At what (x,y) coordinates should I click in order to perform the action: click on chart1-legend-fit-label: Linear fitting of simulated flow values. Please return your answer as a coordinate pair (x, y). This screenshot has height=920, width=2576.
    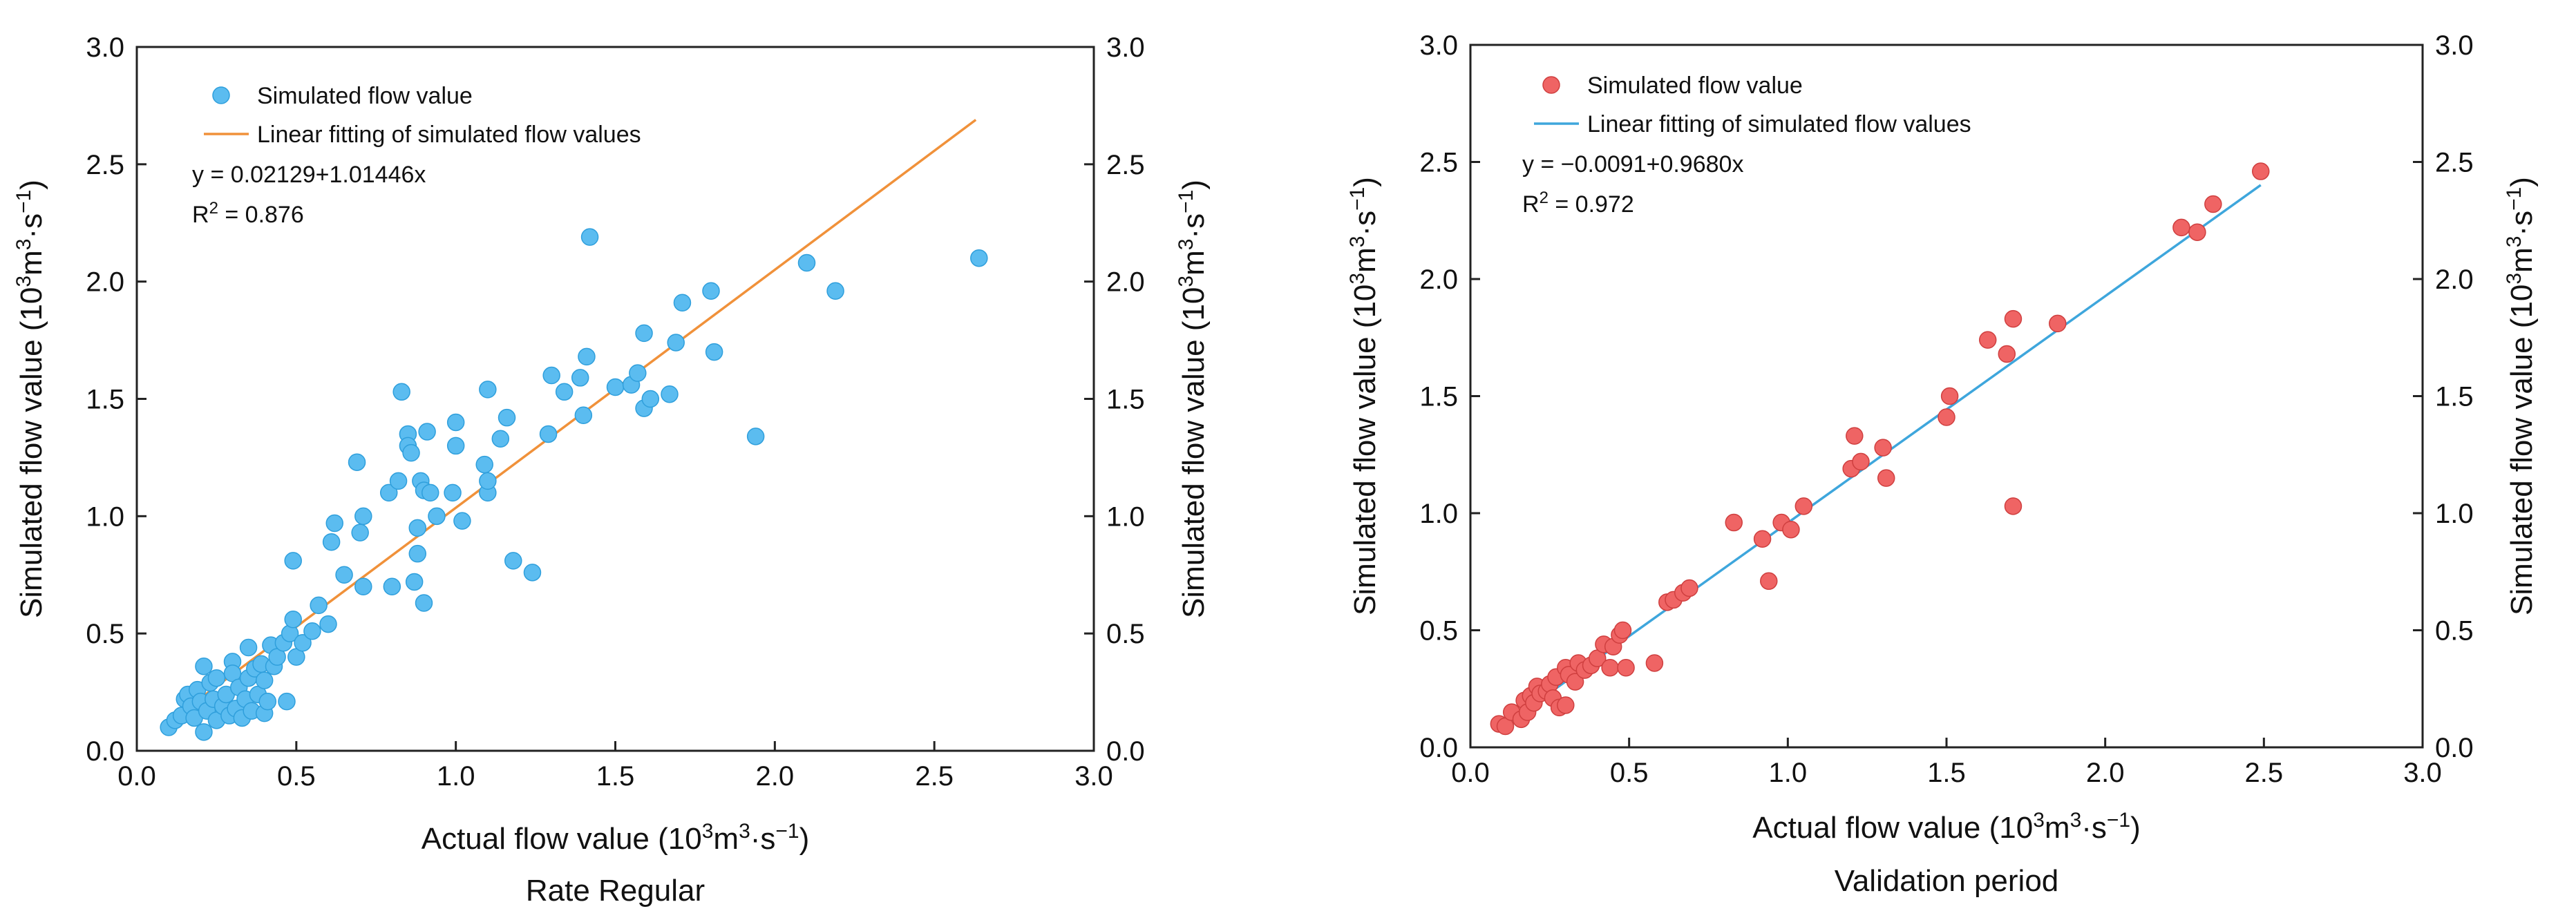
    Looking at the image, I should click on (449, 135).